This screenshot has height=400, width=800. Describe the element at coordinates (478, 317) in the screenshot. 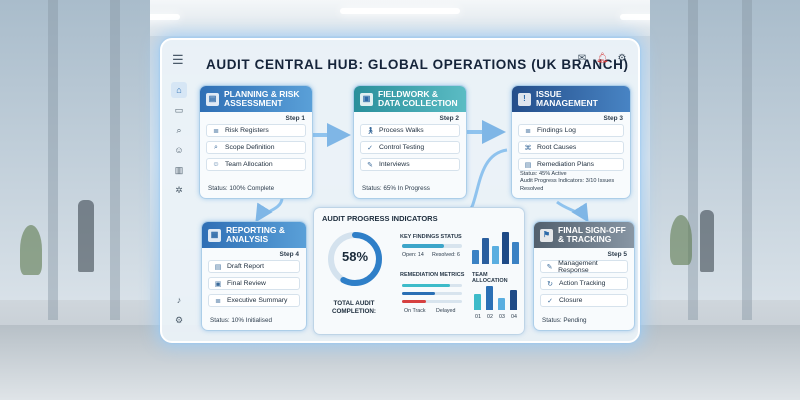

I see `team-label: 01` at that location.